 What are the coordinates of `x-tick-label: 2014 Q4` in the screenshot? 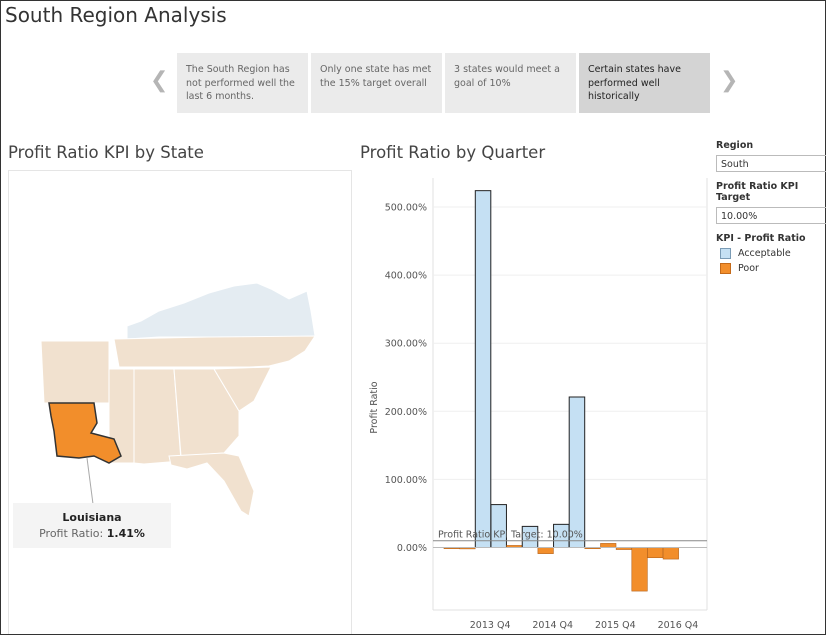 It's located at (552, 625).